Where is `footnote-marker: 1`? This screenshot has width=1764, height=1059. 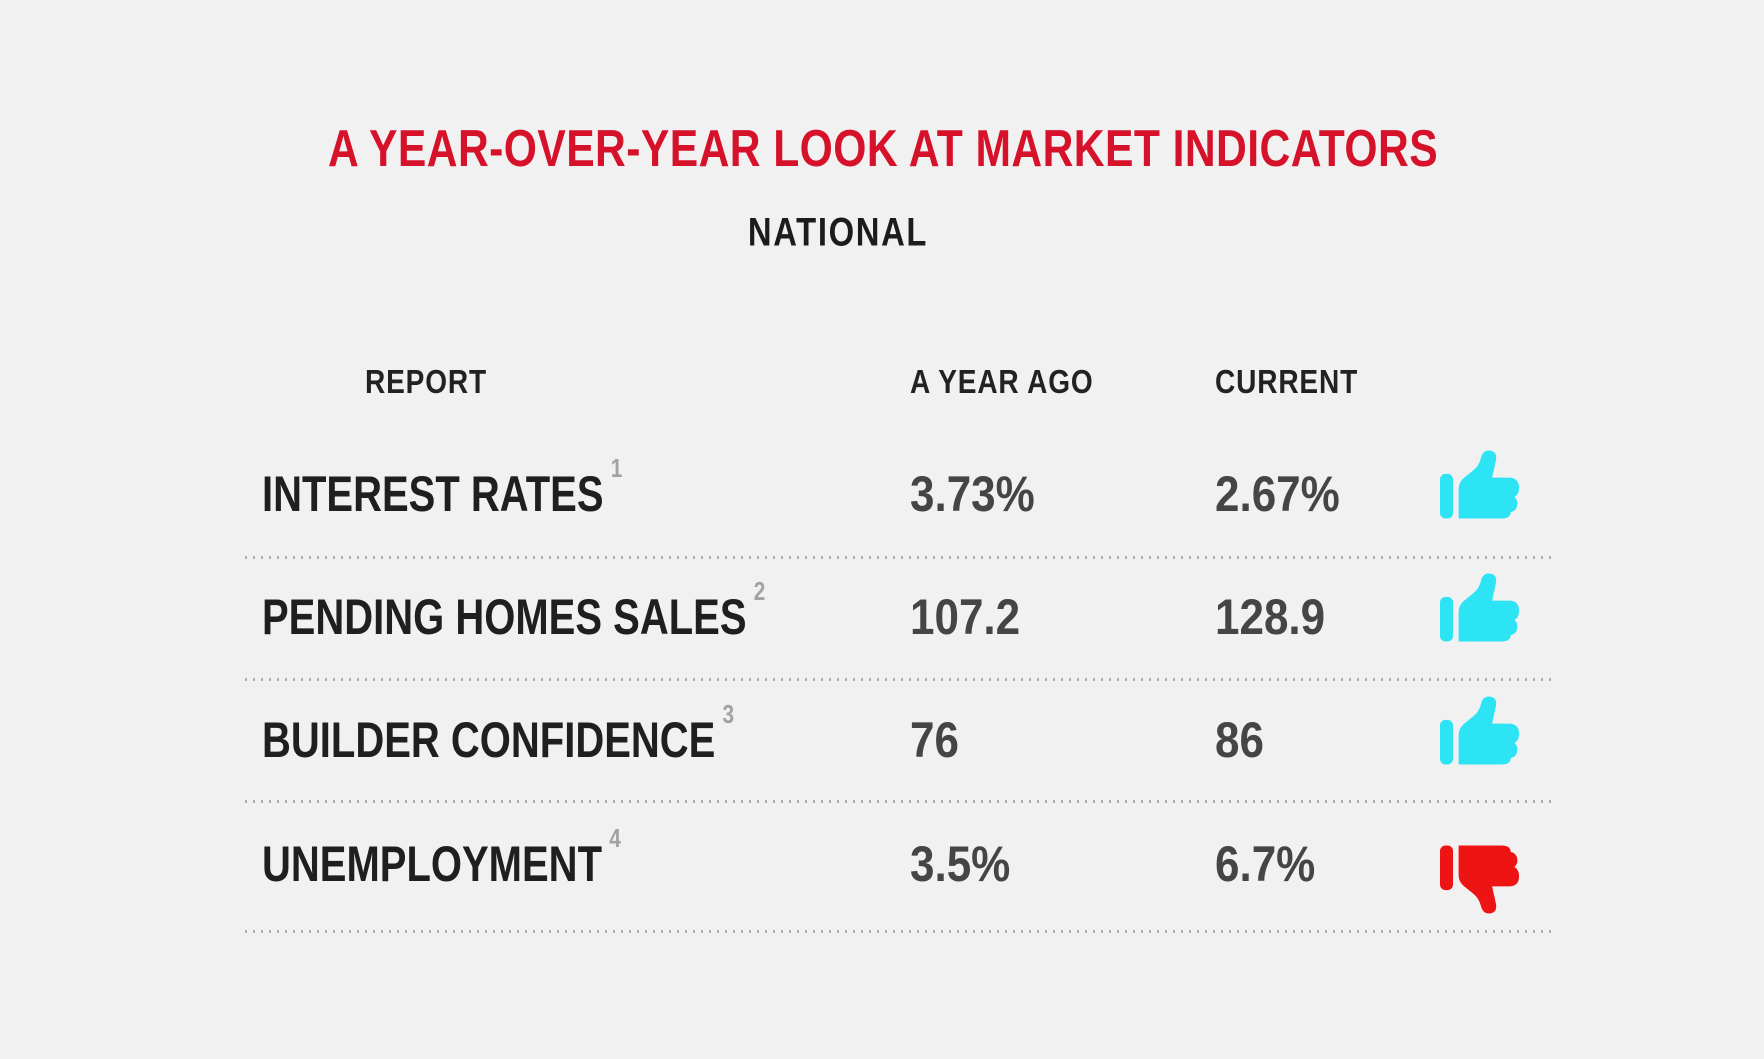 footnote-marker: 1 is located at coordinates (616, 468).